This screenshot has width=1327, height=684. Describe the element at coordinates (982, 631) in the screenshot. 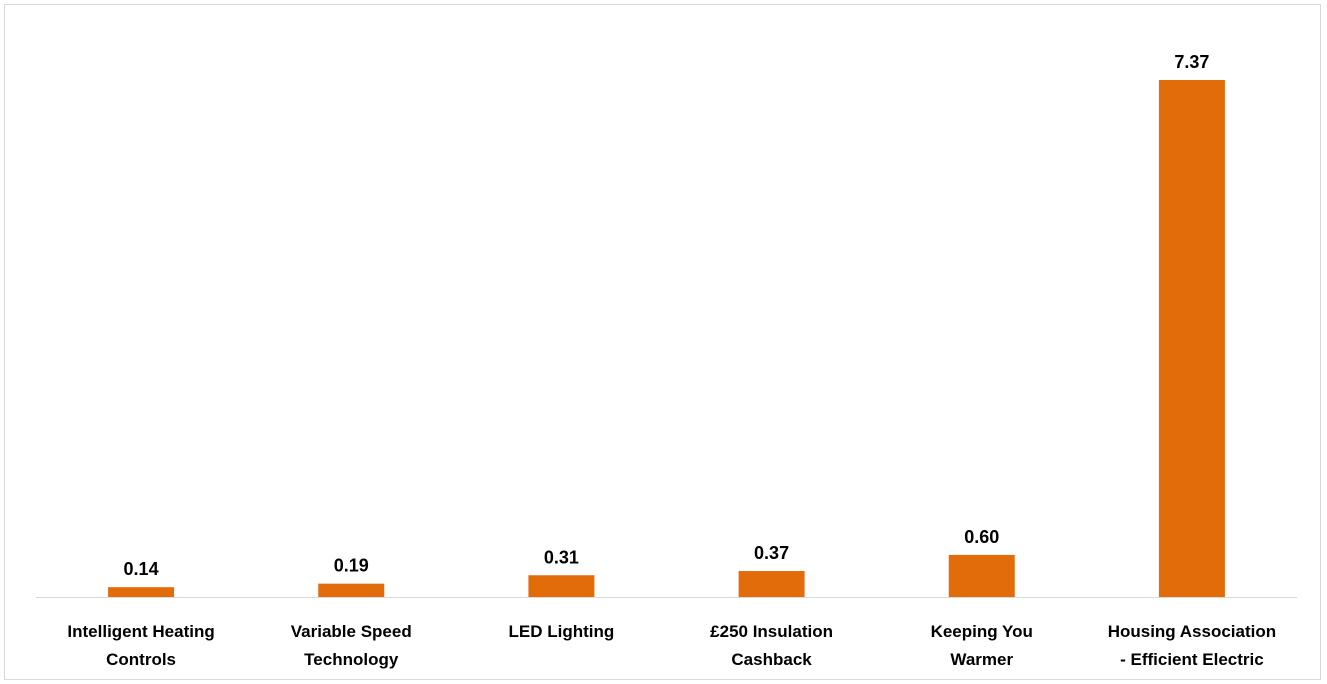

I see `category-label-4-line-0: Keeping You` at that location.